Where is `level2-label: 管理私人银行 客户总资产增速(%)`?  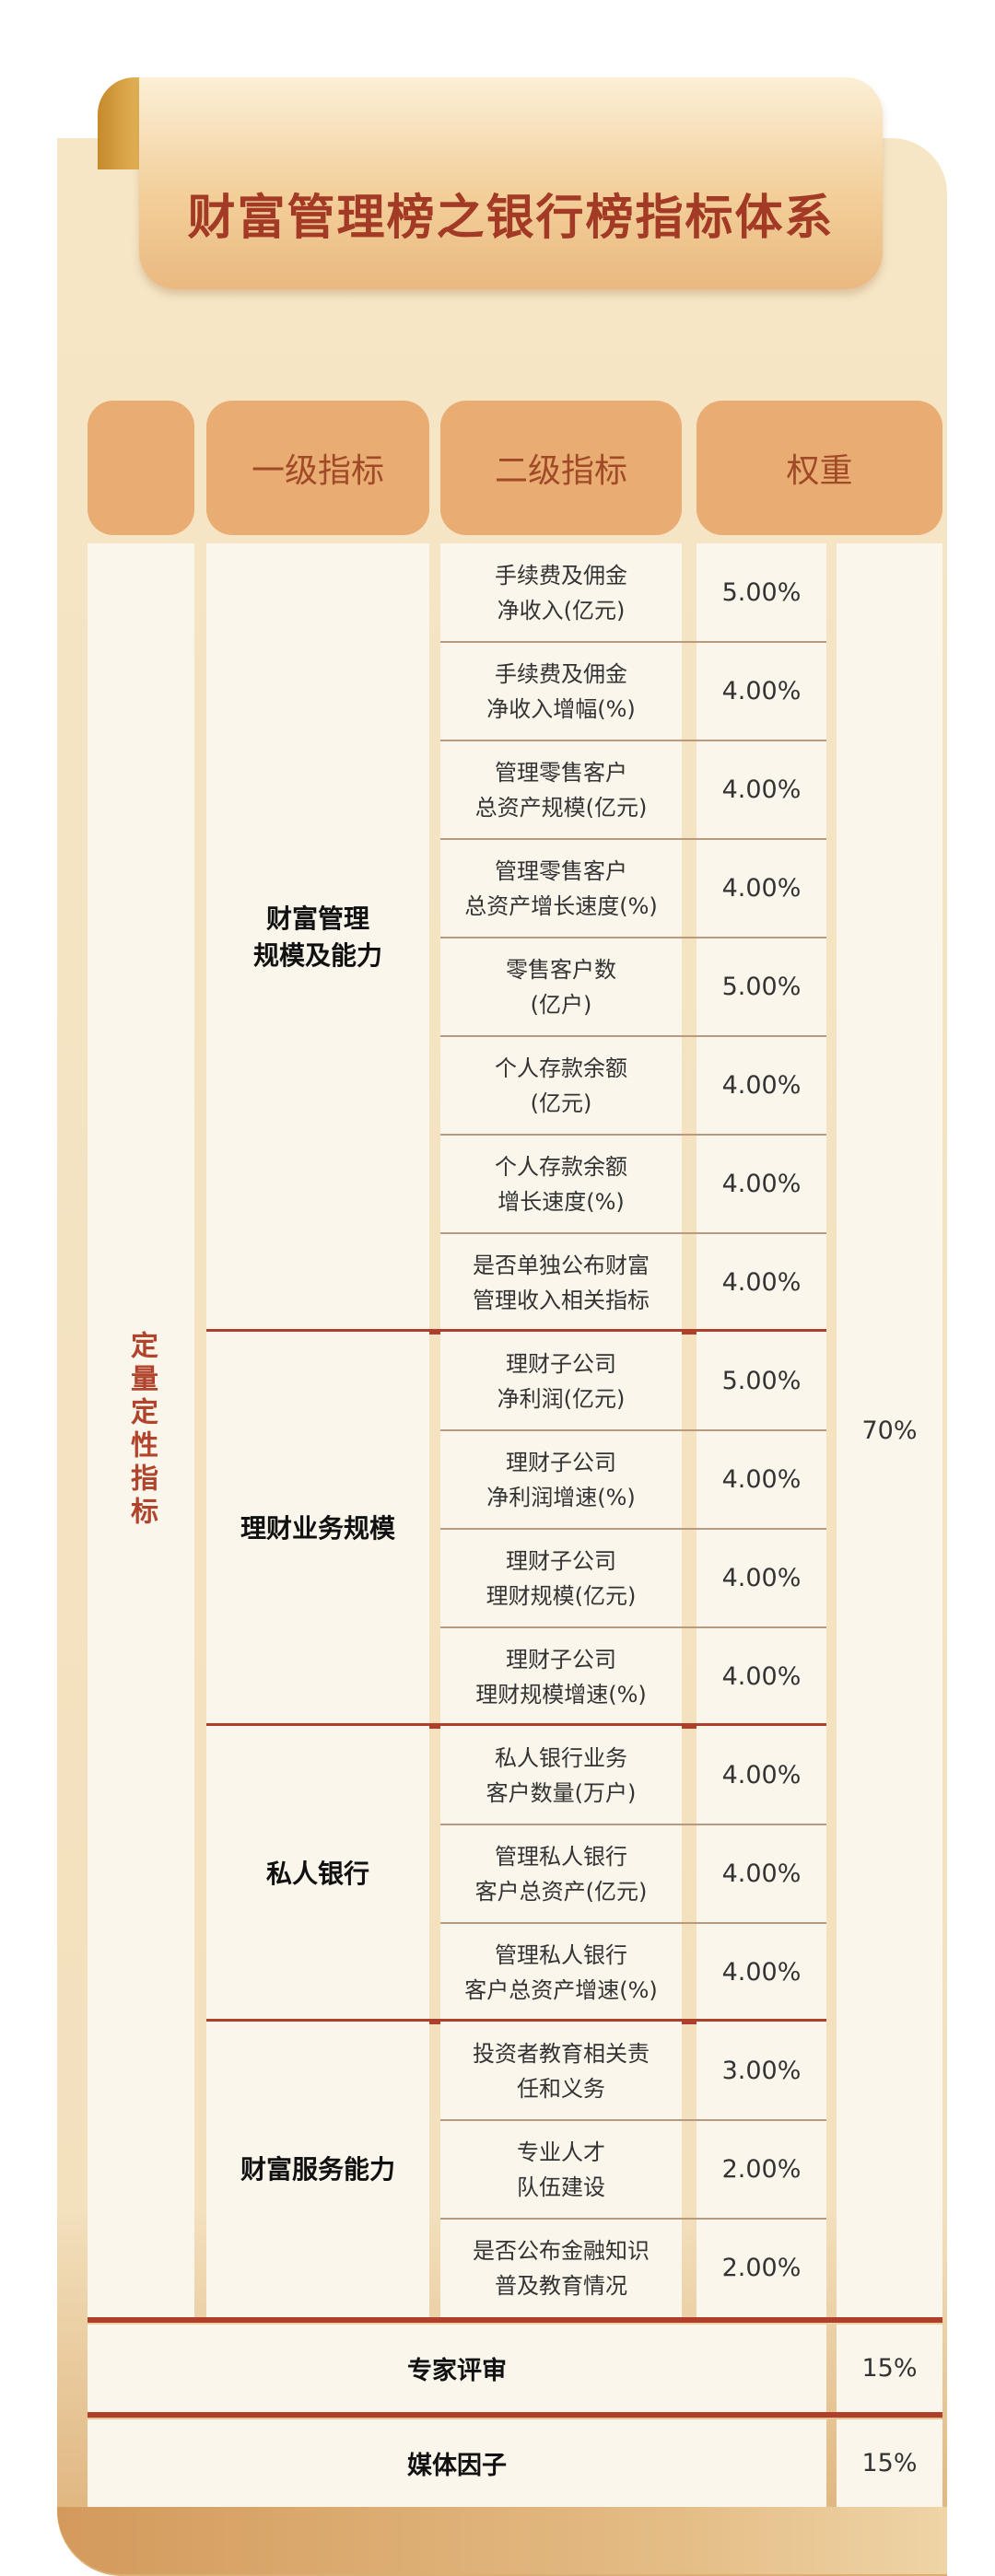
level2-label: 管理私人银行 客户总资产增速(%) is located at coordinates (561, 1972).